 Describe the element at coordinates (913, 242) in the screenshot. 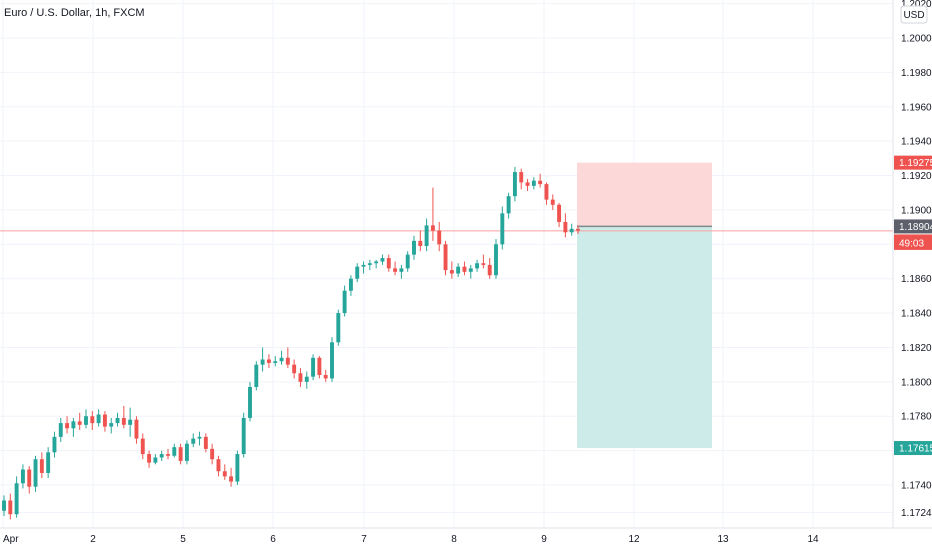

I see `price-tag-countdown` at that location.